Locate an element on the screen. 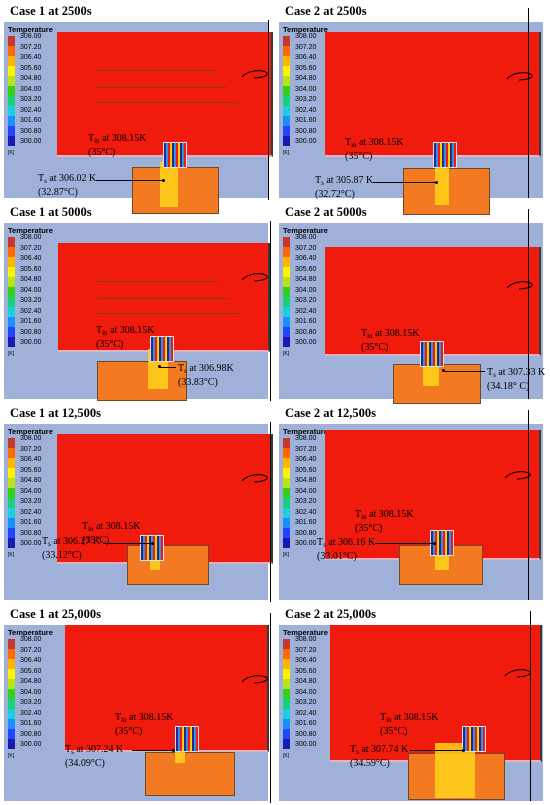  ts-value: at 307.74 K is located at coordinates (383, 749).